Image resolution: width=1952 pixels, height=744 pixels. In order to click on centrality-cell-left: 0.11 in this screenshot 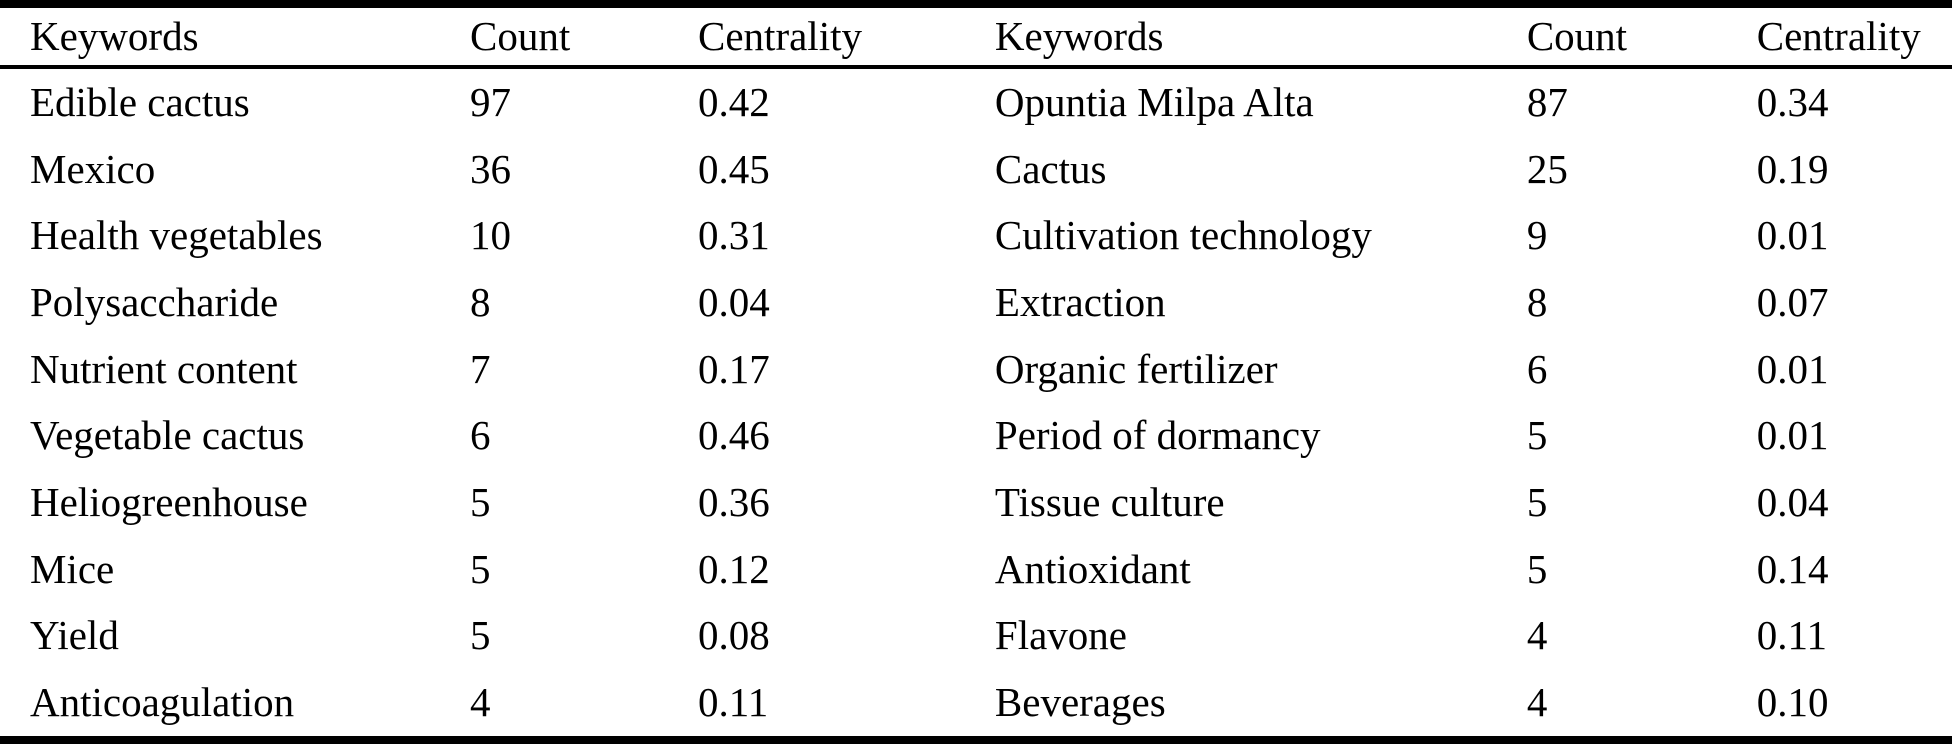, I will do `click(733, 703)`.